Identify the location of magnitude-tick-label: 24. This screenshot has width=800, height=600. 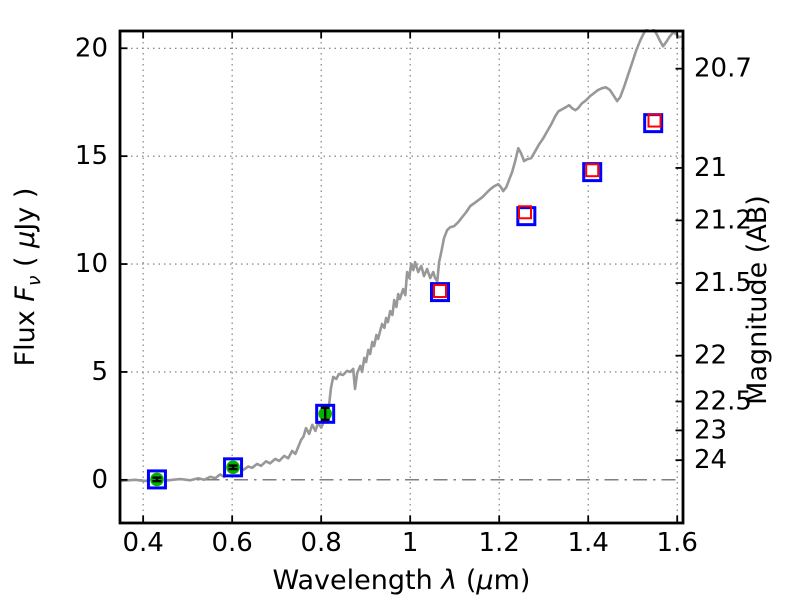
(710, 460).